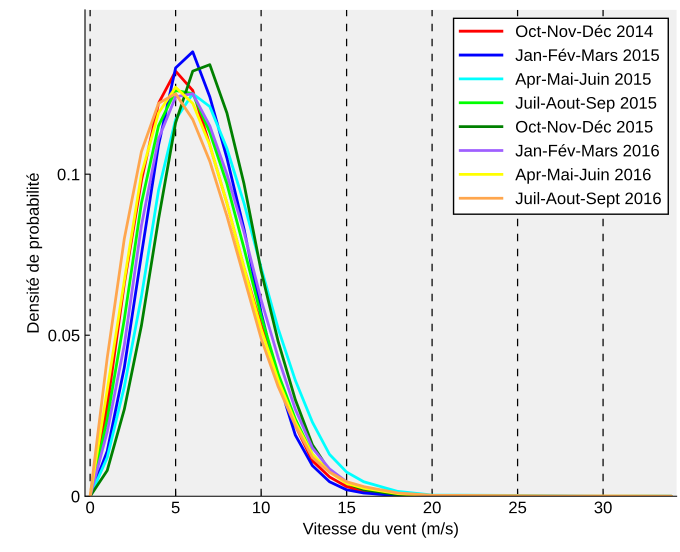 The image size is (680, 552). Describe the element at coordinates (584, 126) in the screenshot. I see `legend-label: Oct-Nov-Déc 2015` at that location.